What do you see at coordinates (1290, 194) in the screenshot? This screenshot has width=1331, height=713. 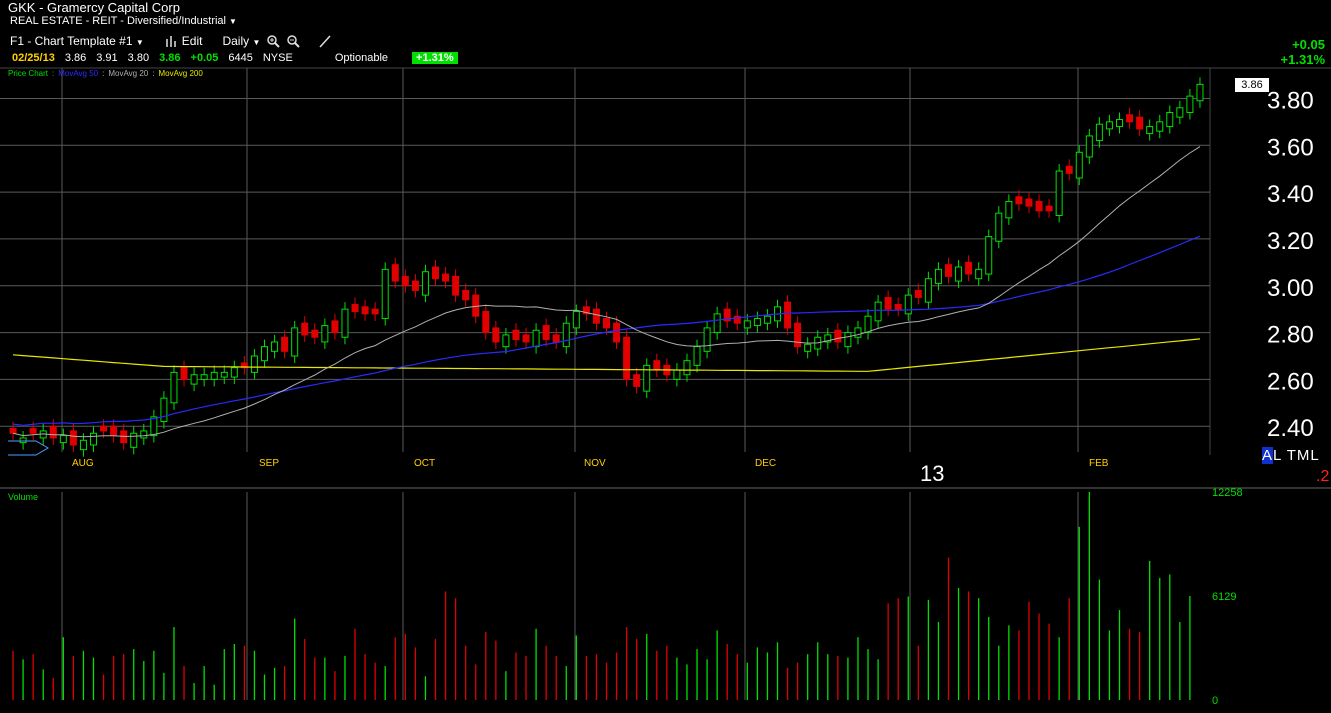 I see `price-tick-label: 3.40` at bounding box center [1290, 194].